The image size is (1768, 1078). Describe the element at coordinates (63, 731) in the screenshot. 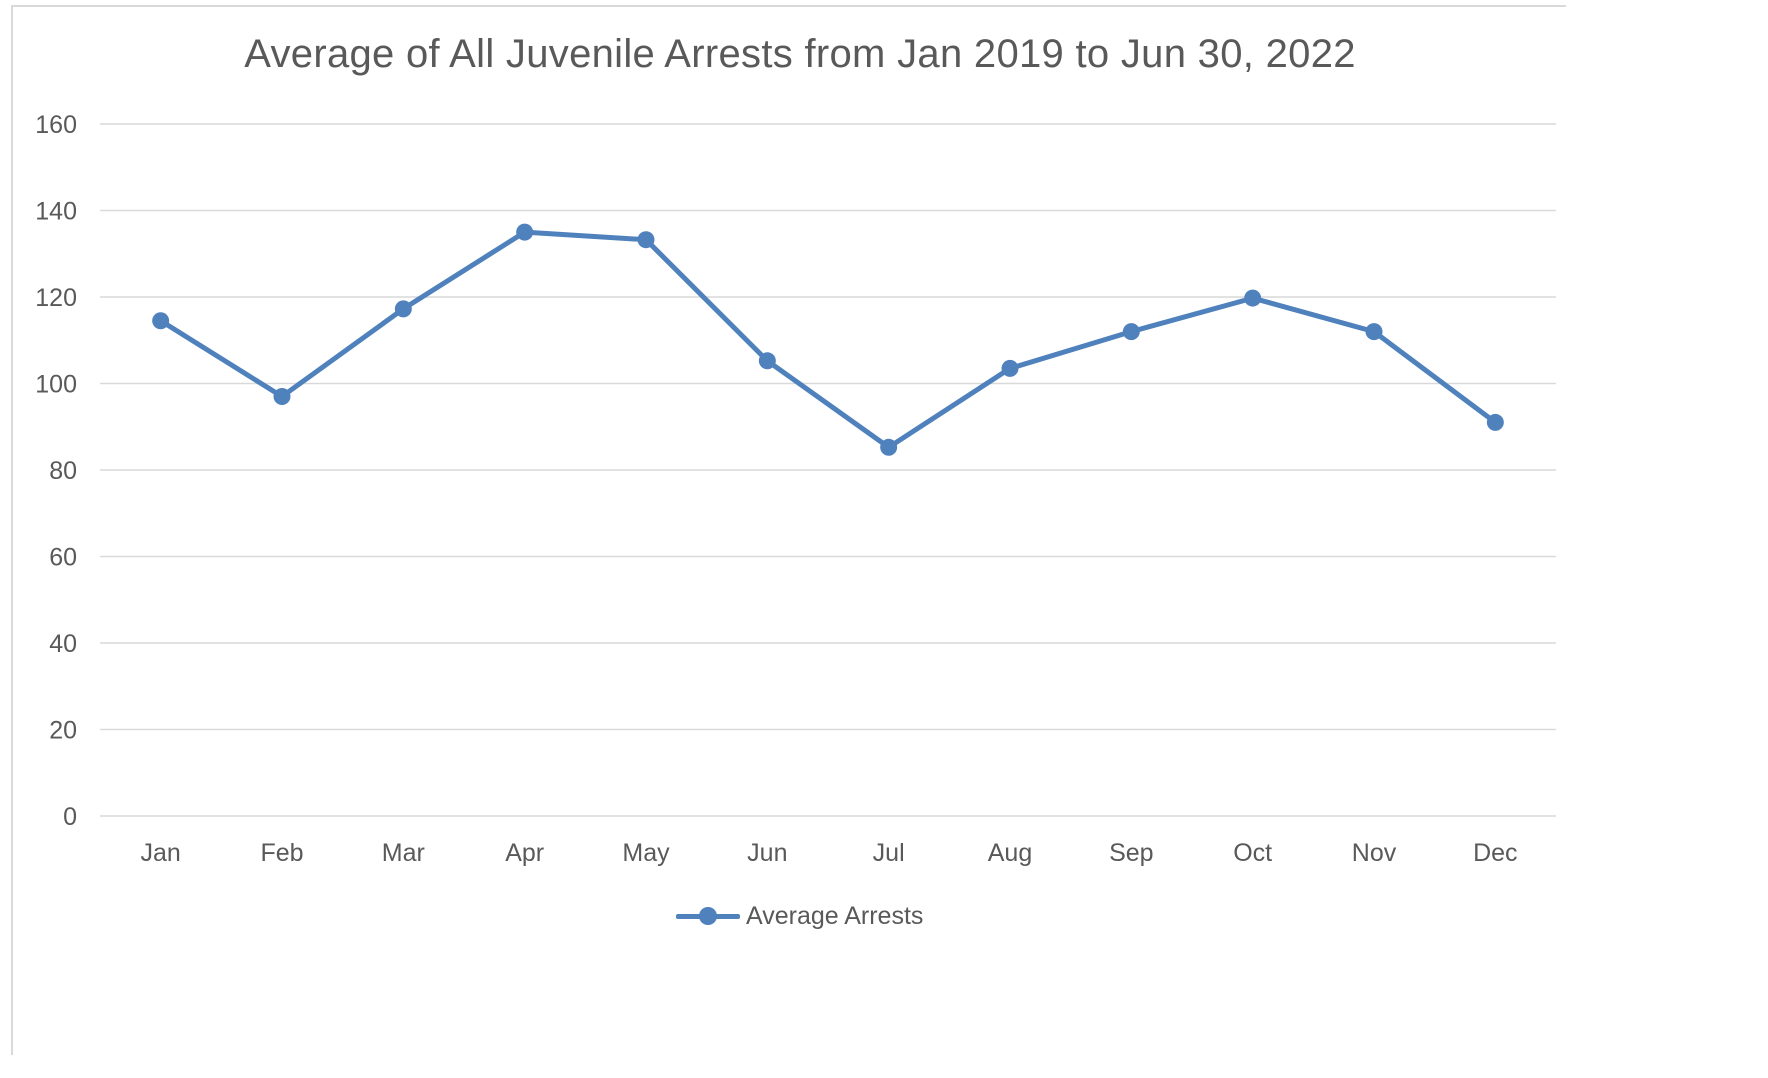

I see `y-tick-label: 20` at that location.